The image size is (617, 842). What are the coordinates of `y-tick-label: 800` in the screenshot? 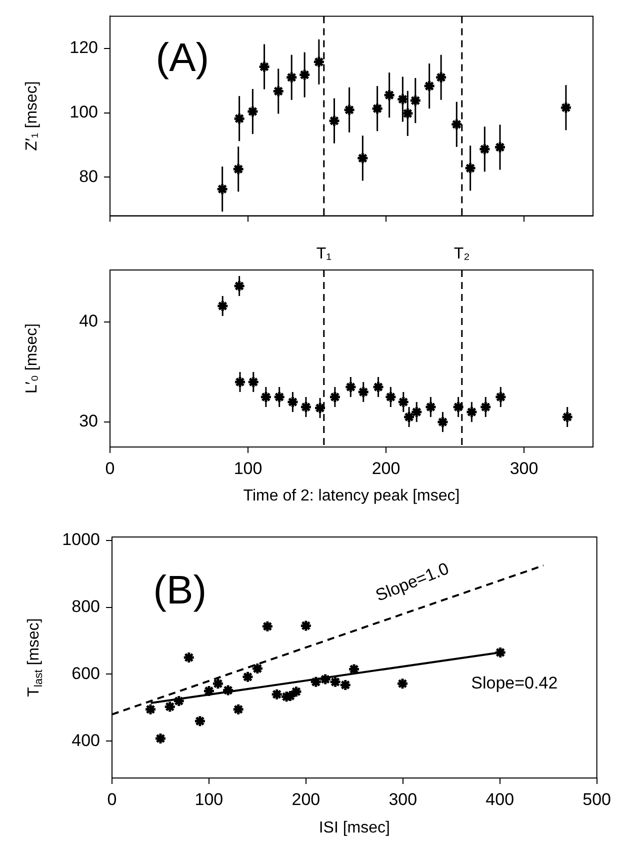 It's located at (86, 606).